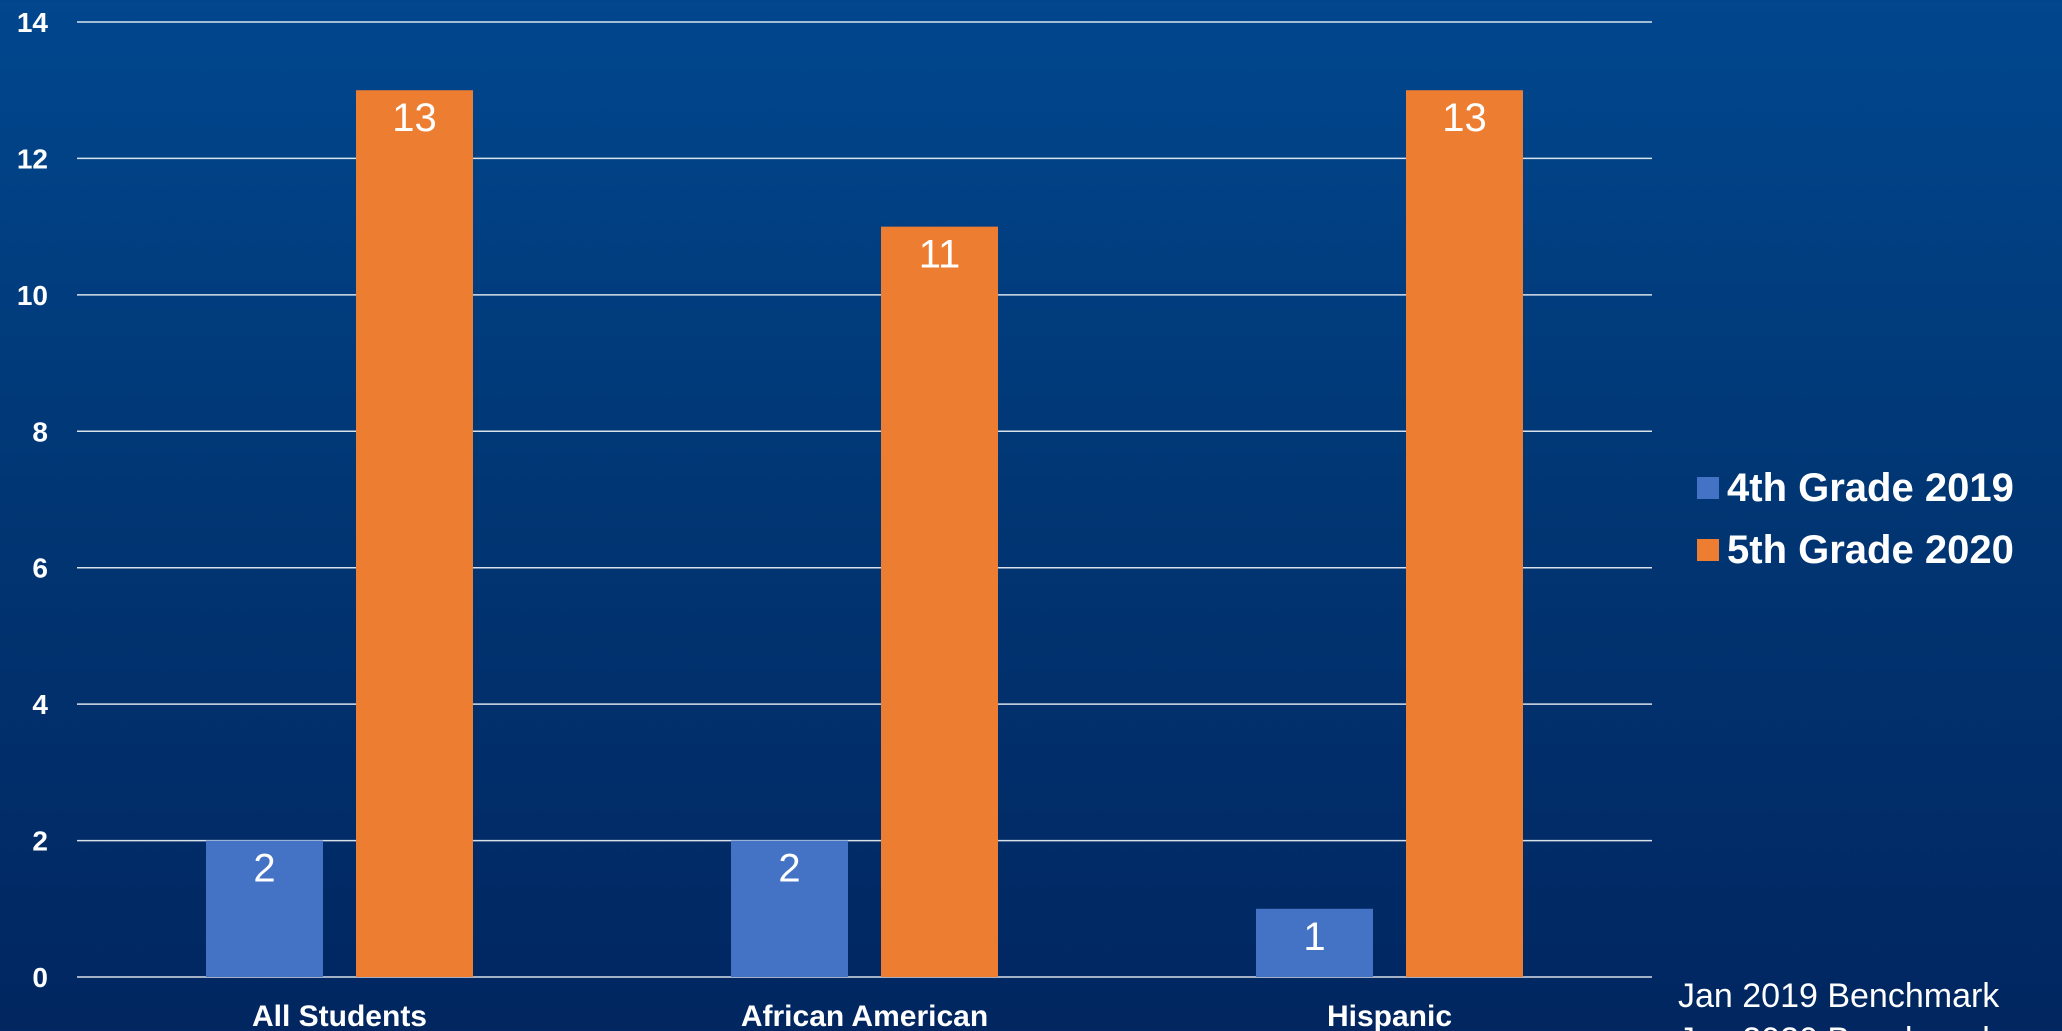  I want to click on x-category-label-2: African American, so click(864, 1015).